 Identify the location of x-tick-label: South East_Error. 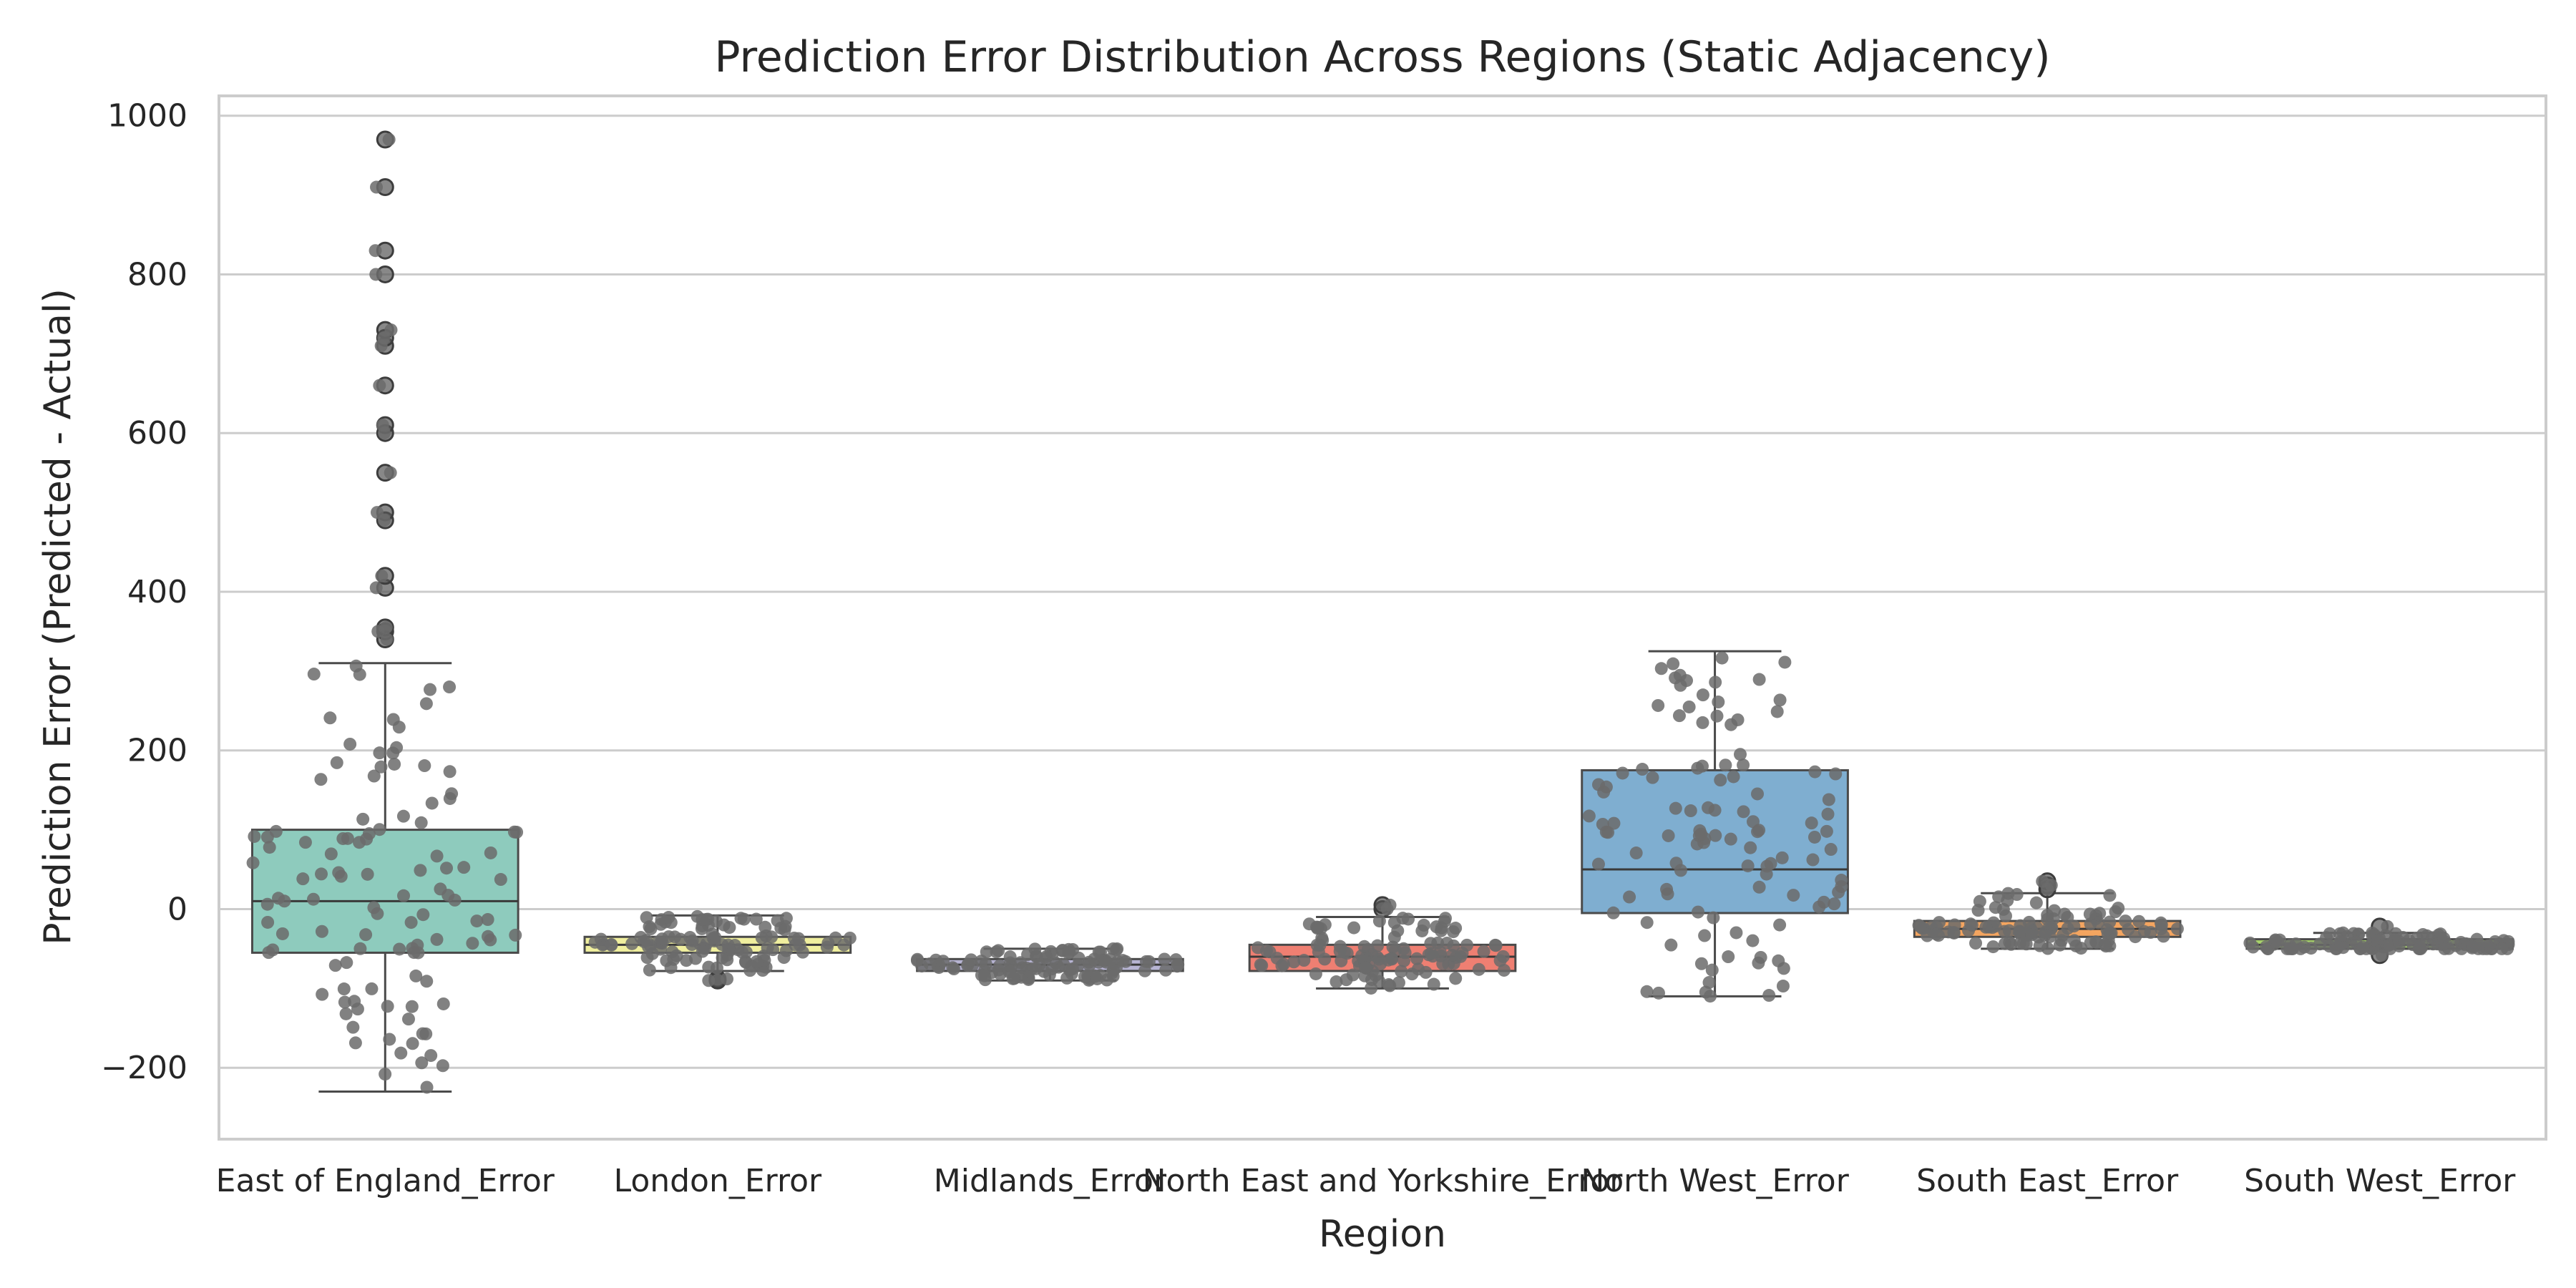
(2047, 1181).